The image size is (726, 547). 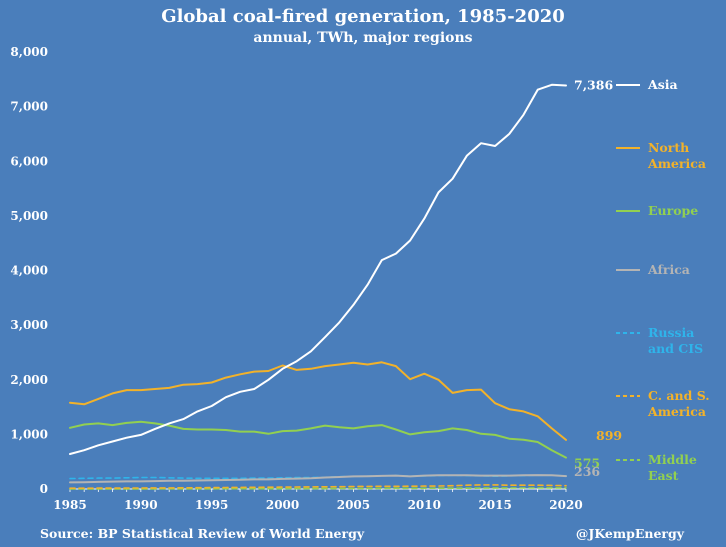 What do you see at coordinates (587, 463) in the screenshot?
I see `end-label-europe: 575` at bounding box center [587, 463].